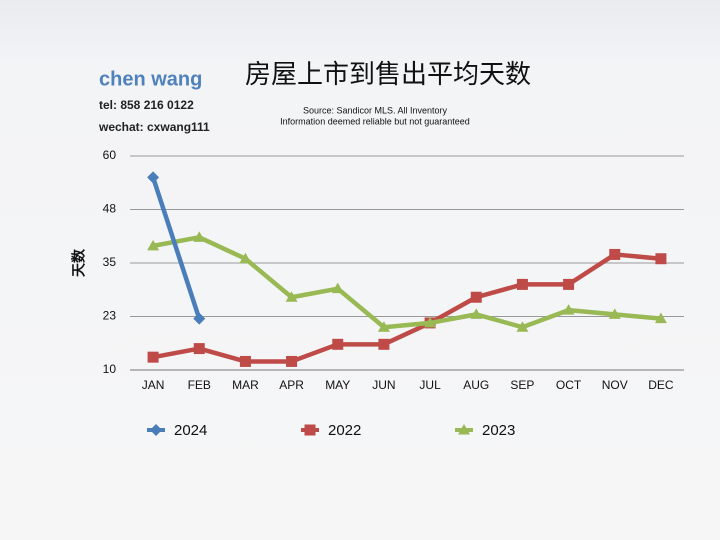 The image size is (720, 540). I want to click on x-tick-label: MAR, so click(245, 385).